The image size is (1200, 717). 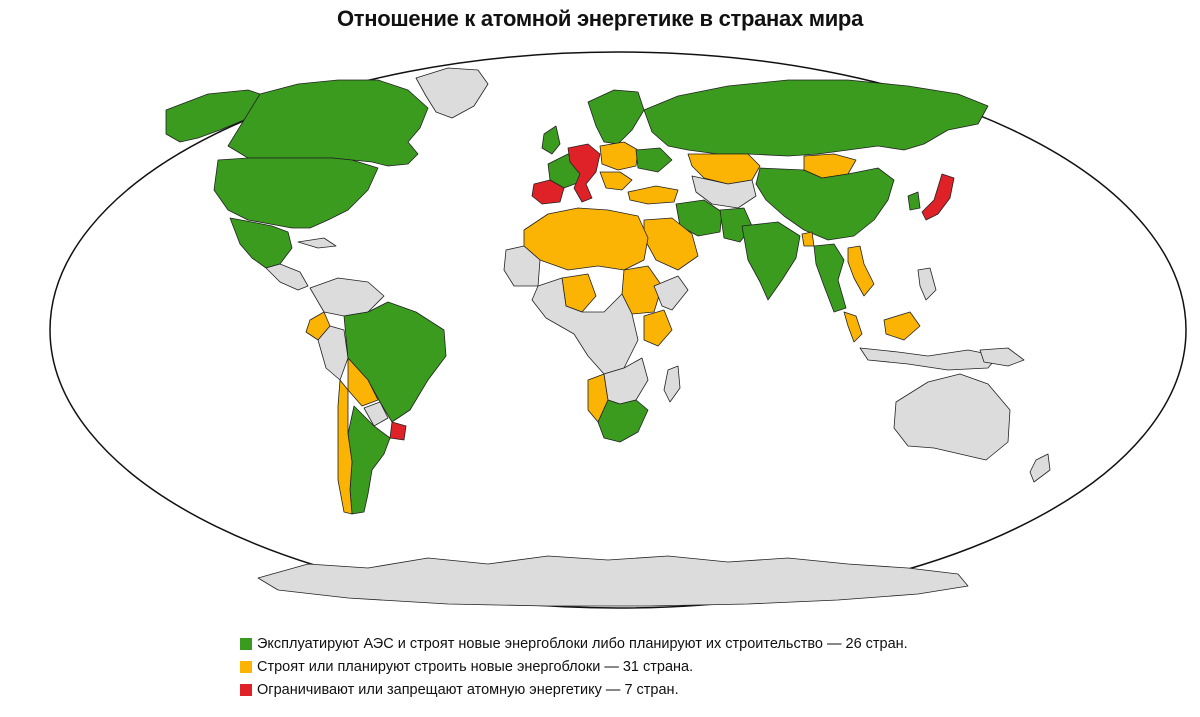 I want to click on region-antarctica, so click(x=613, y=581).